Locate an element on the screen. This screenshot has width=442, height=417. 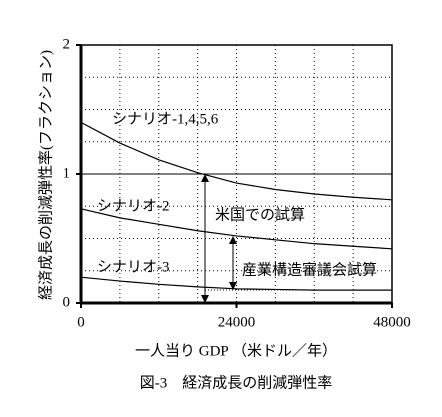
series-label: シナリオ-3 is located at coordinates (133, 267).